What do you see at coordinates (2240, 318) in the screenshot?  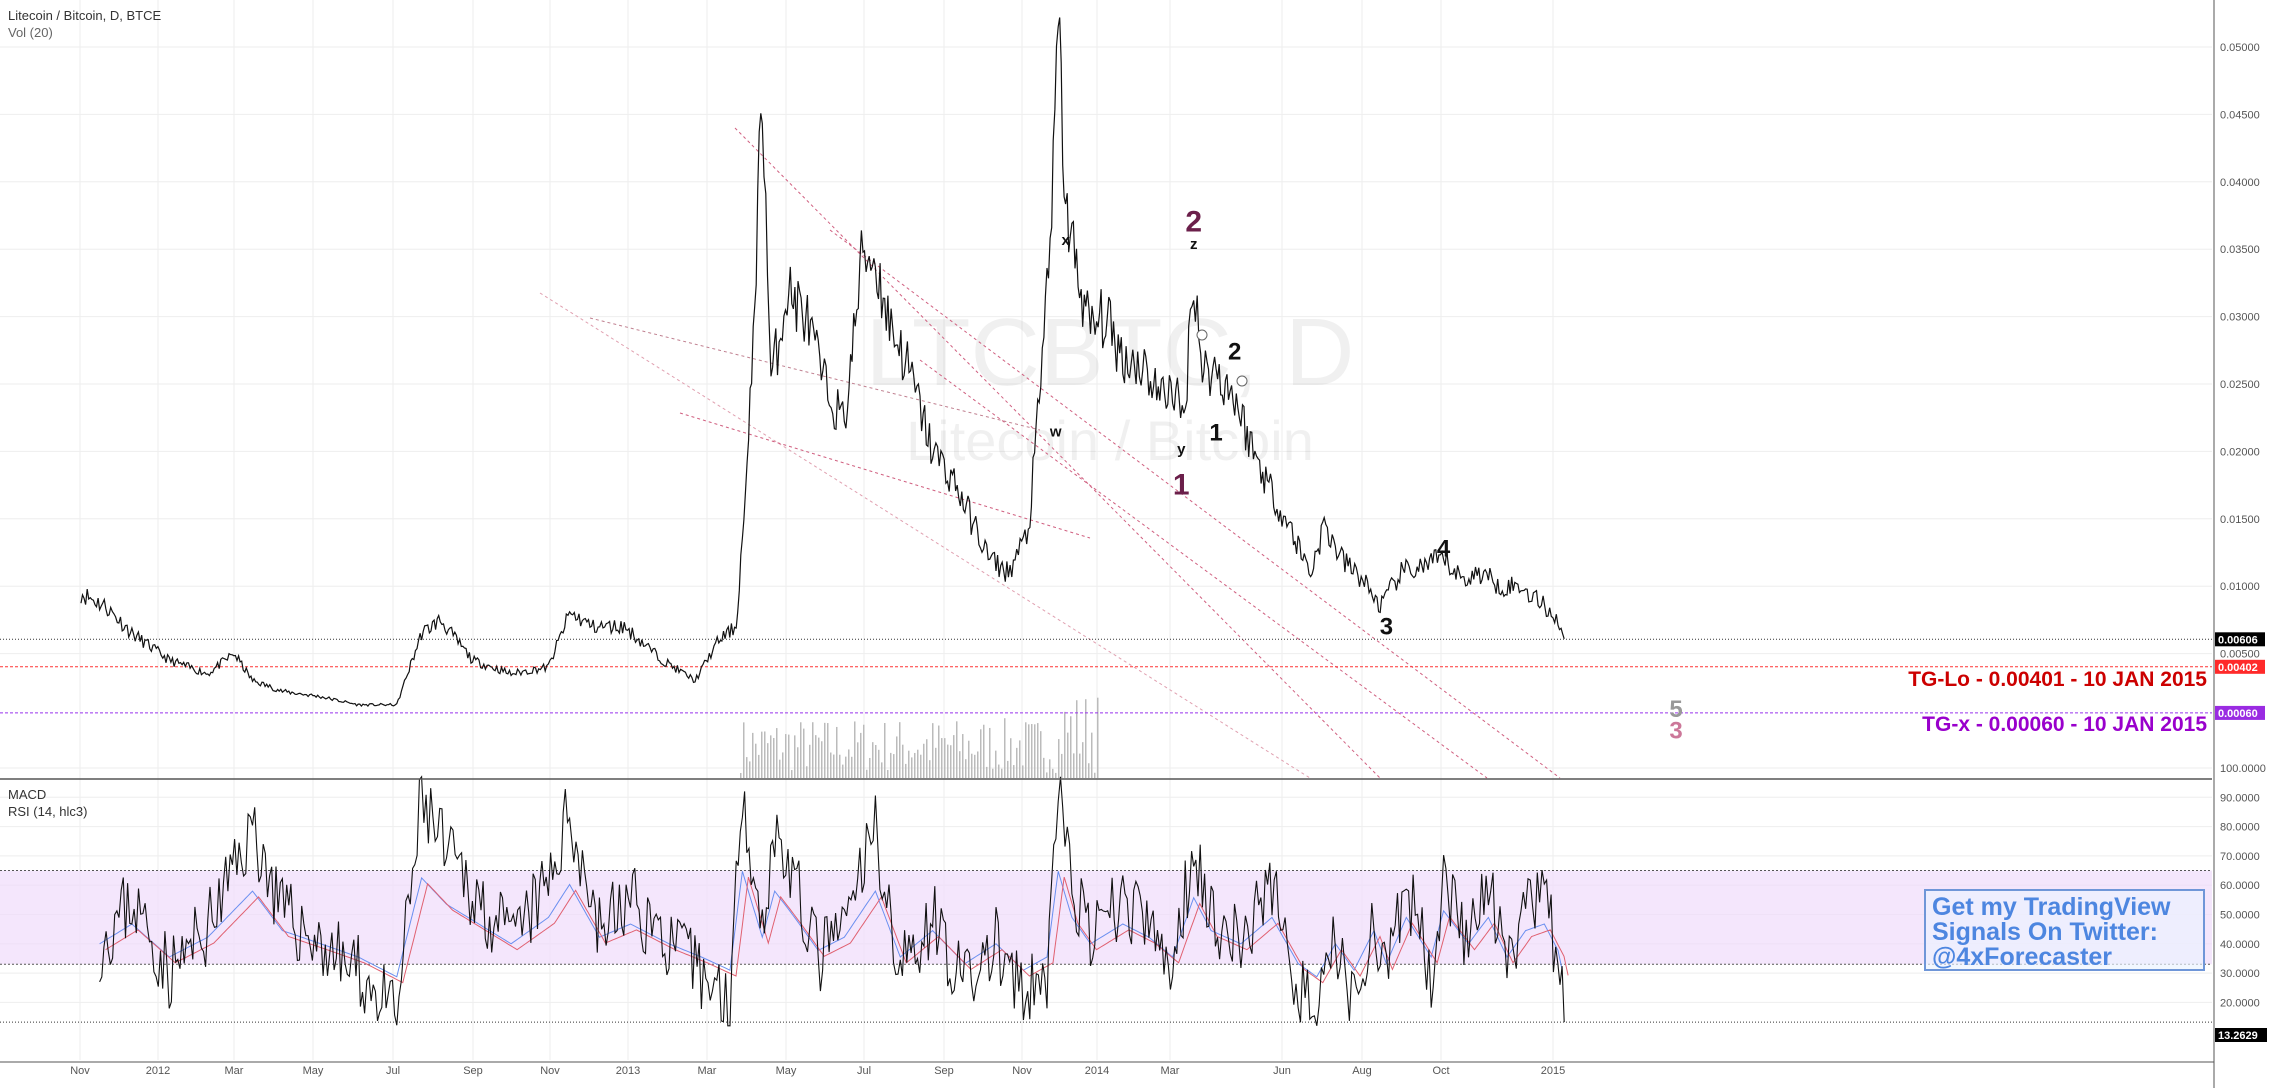 I see `price-tick-label: 0.03000` at bounding box center [2240, 318].